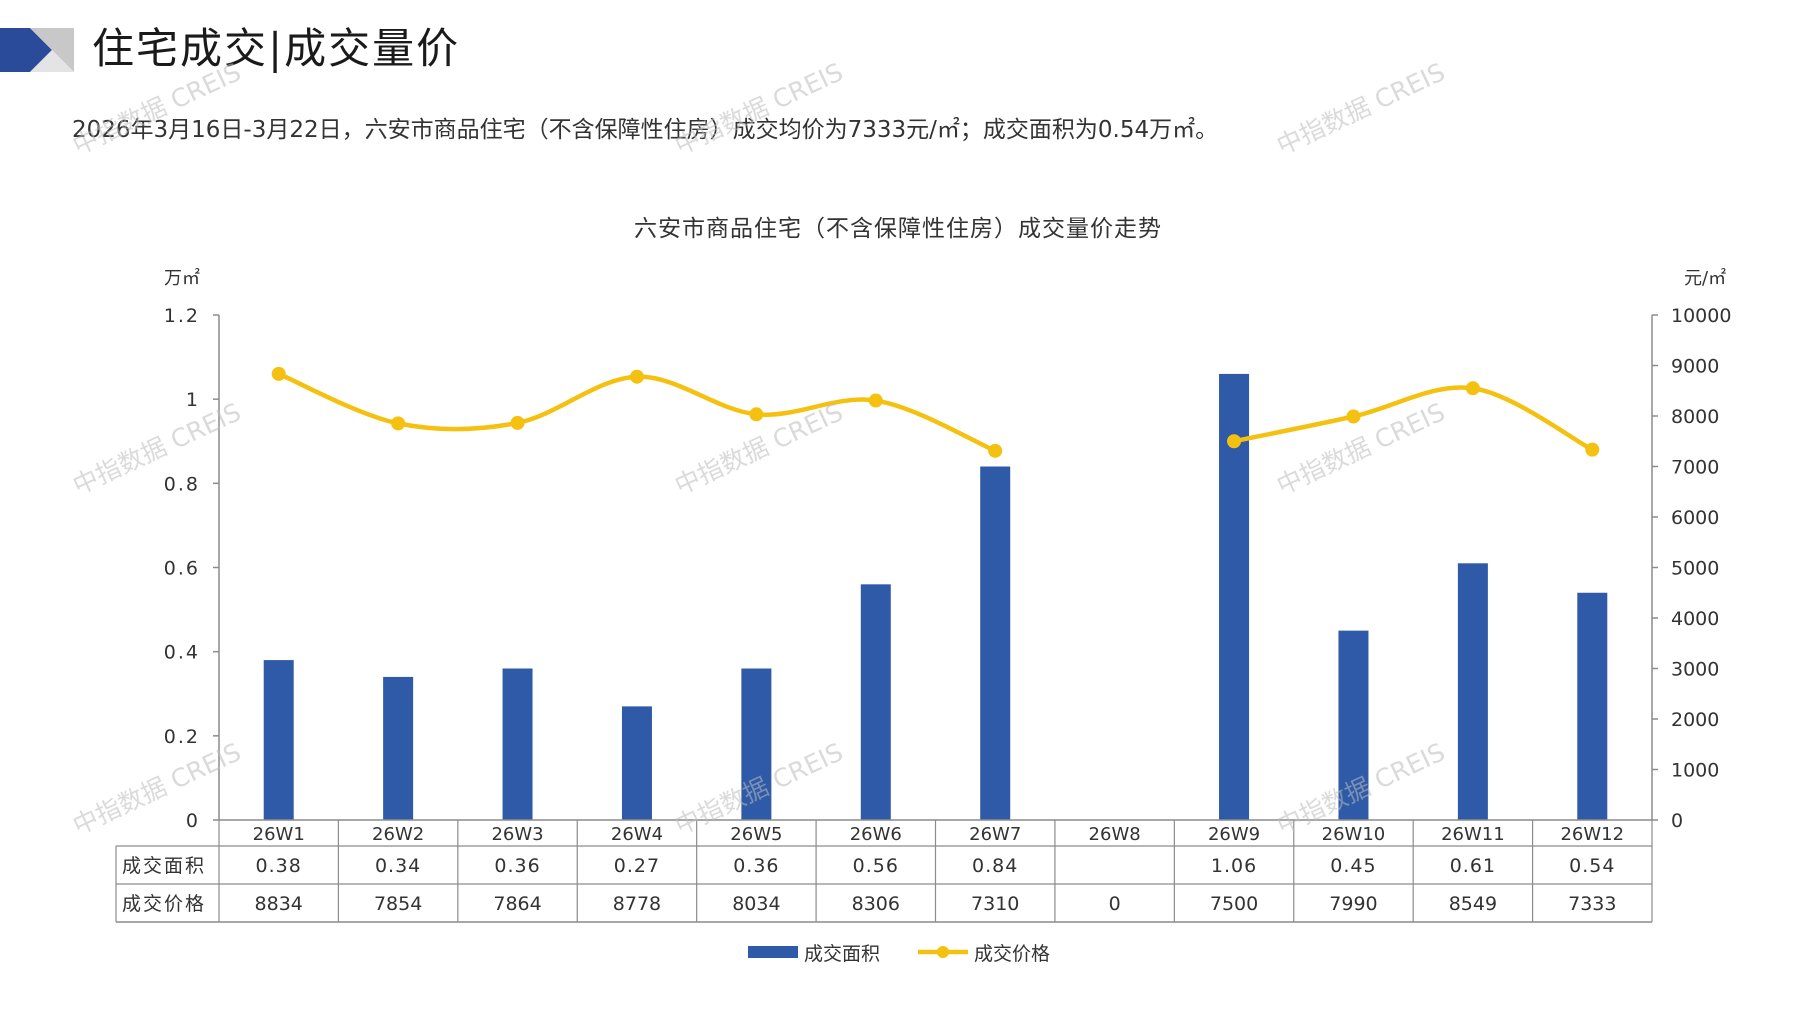  Describe the element at coordinates (278, 373) in the screenshot. I see `price-point-26W1` at that location.